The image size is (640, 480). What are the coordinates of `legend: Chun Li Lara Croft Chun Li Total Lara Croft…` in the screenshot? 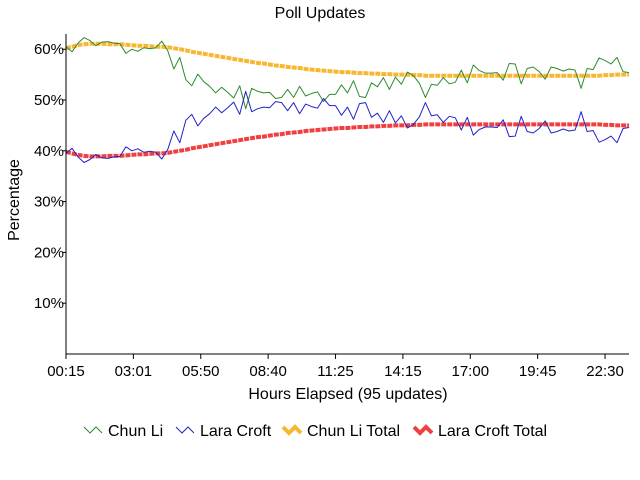 It's located at (315, 431).